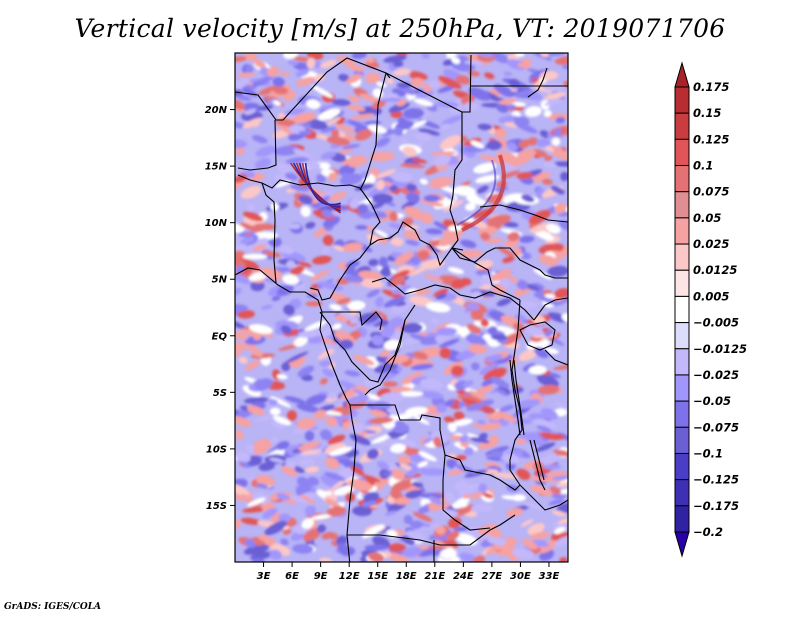 This screenshot has height=618, width=800. What do you see at coordinates (216, 223) in the screenshot?
I see `y-tick-label: 10N` at bounding box center [216, 223].